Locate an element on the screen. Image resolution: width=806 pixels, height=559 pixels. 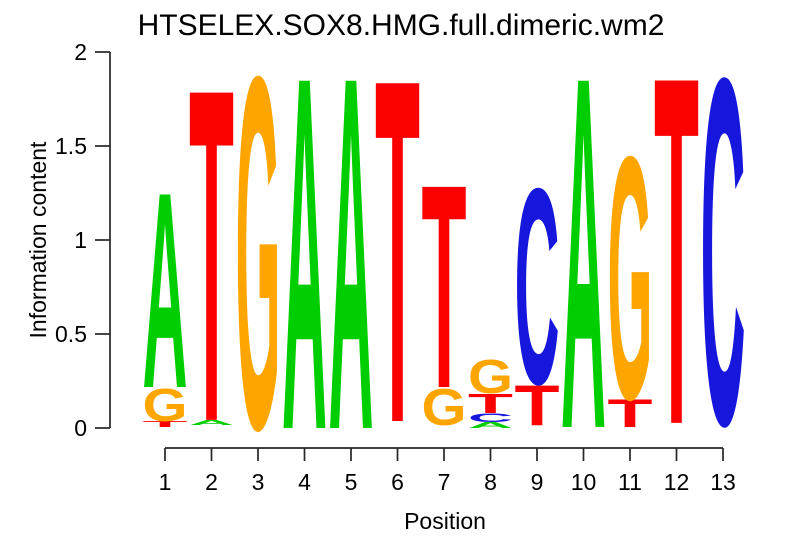
x-tick-label: 3 is located at coordinates (258, 482).